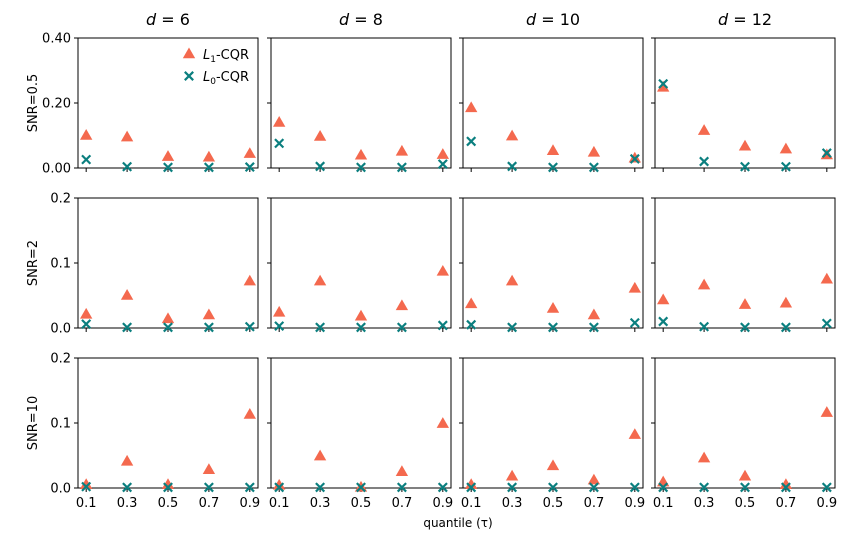 This screenshot has width=855, height=534. What do you see at coordinates (226, 56) in the screenshot?
I see `legend-label: L1-CQR` at bounding box center [226, 56].